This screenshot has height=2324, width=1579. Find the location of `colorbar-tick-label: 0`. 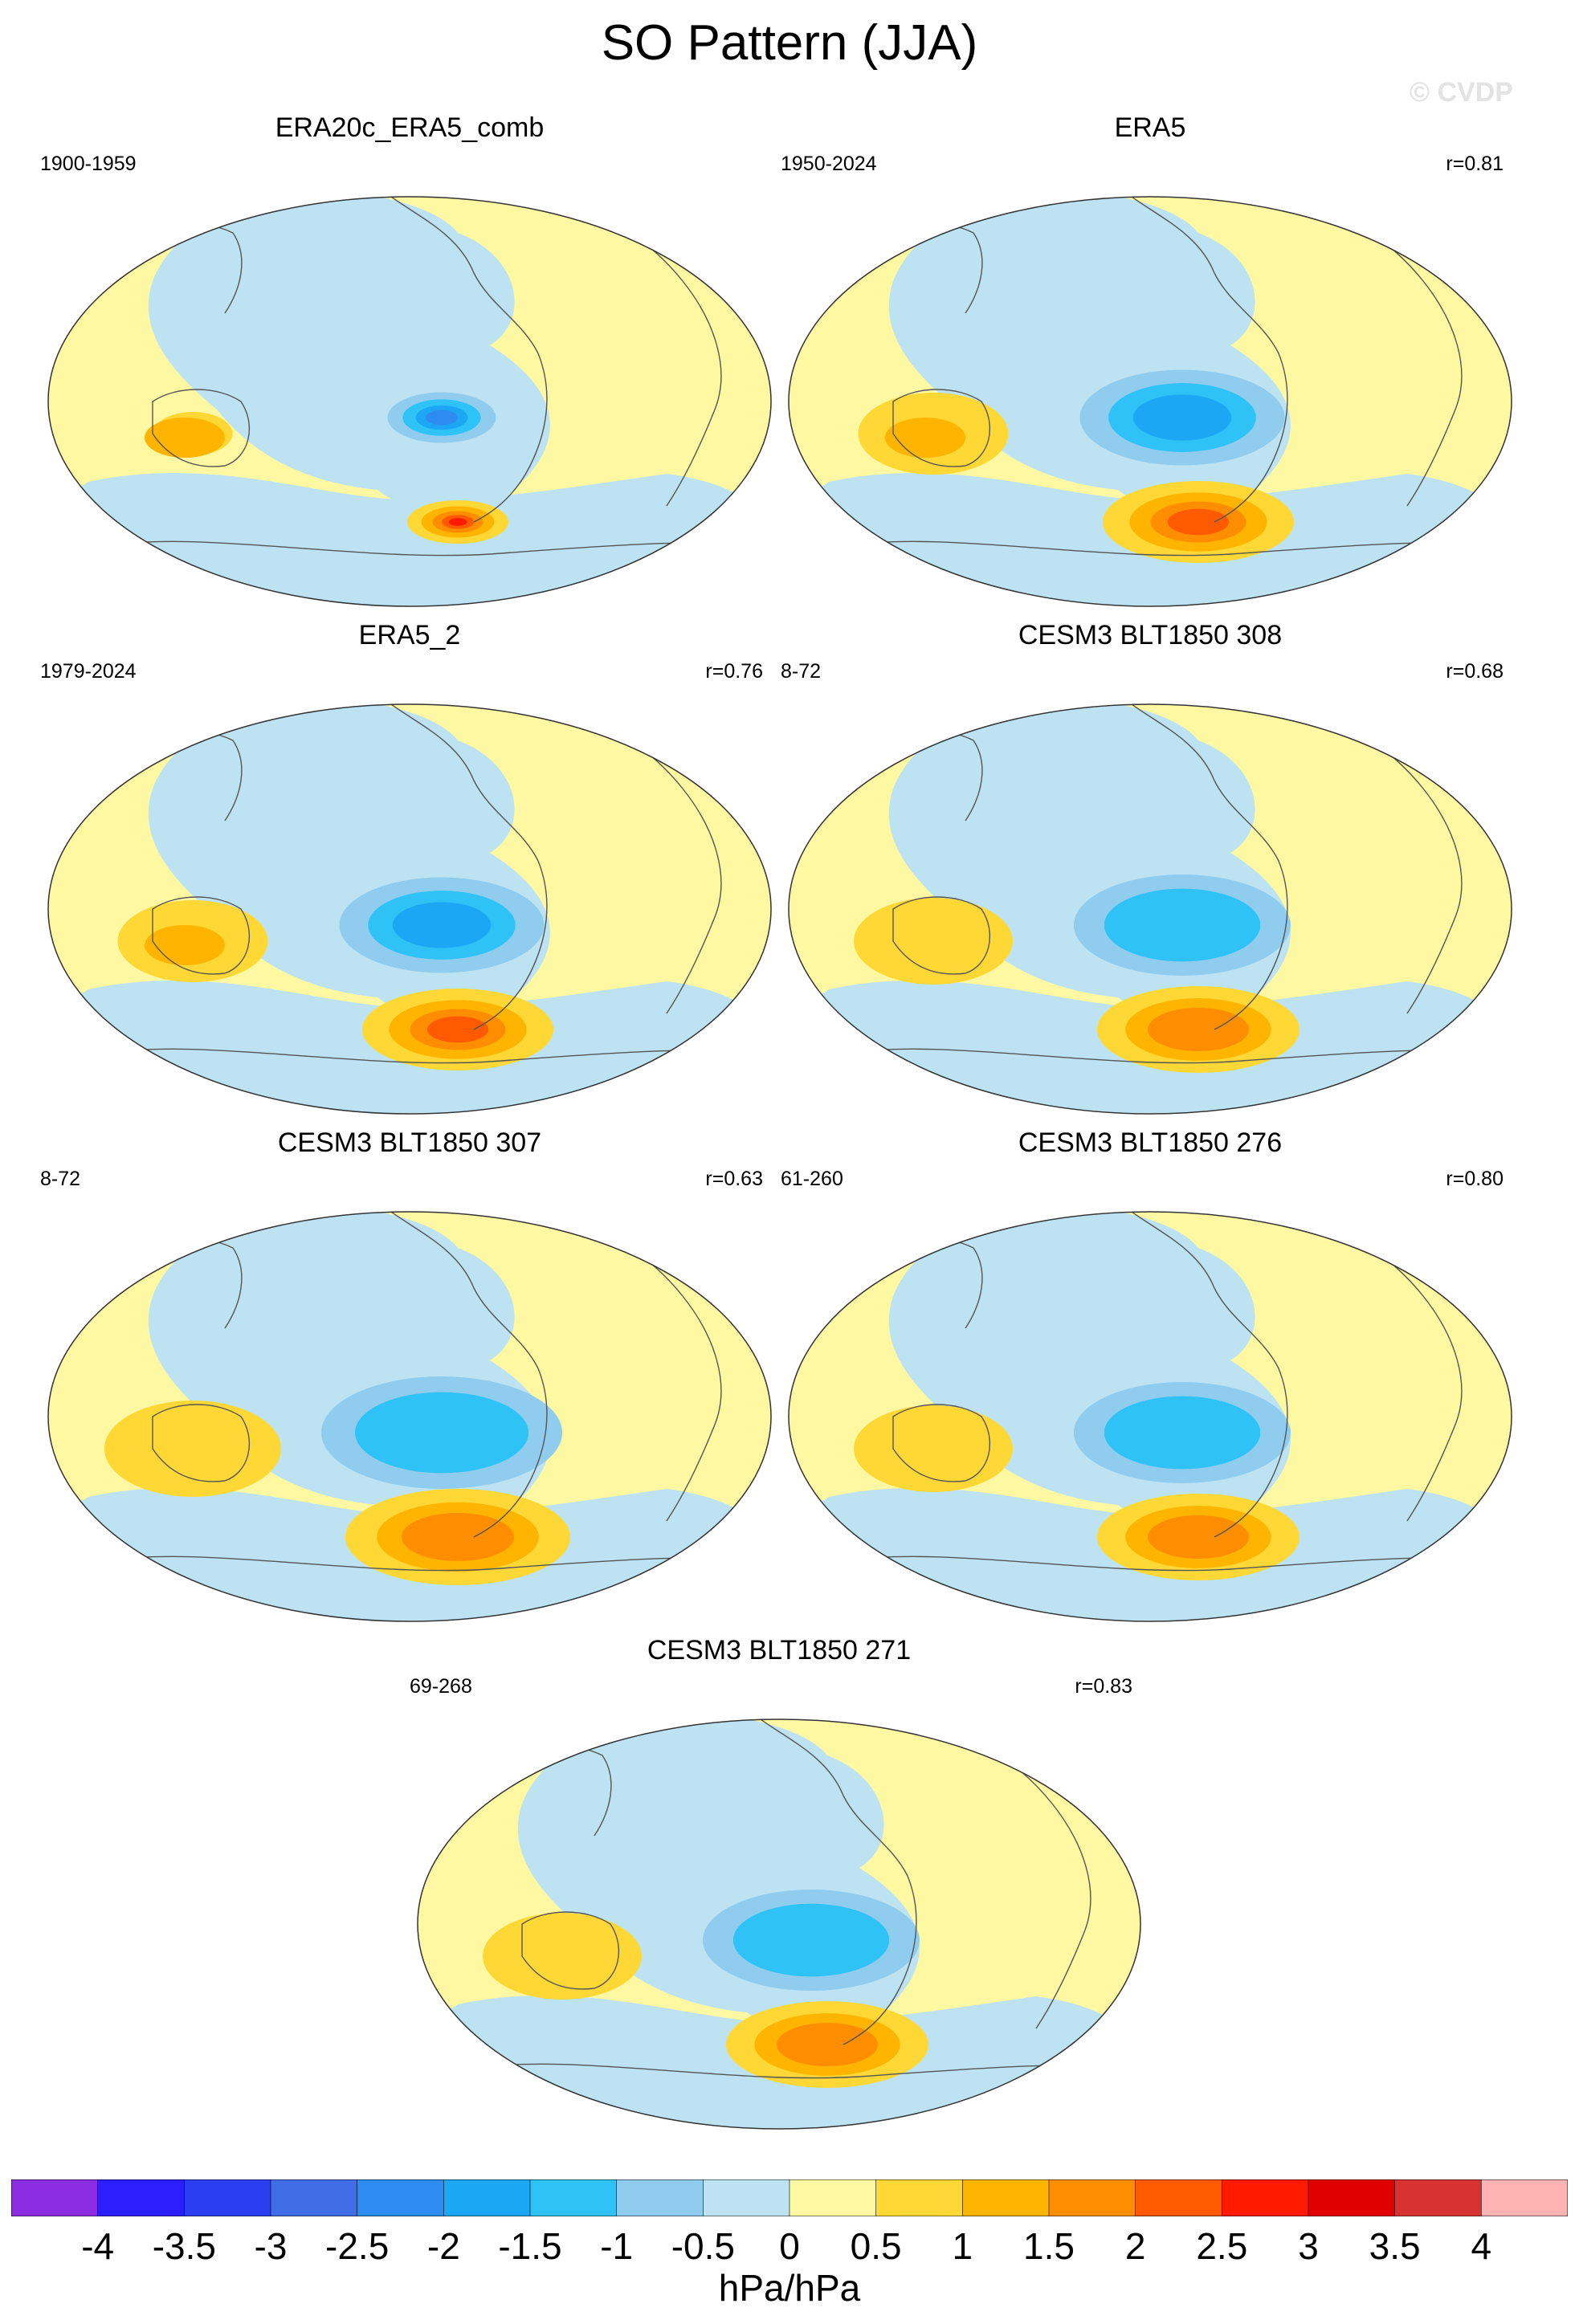

colorbar-tick-label: 0 is located at coordinates (789, 2246).